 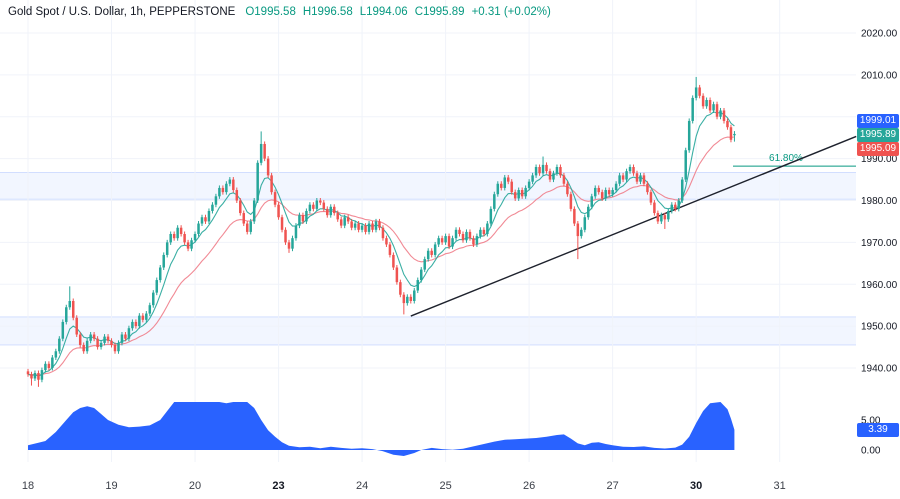 I want to click on time-axis-label: 18, so click(x=28, y=486).